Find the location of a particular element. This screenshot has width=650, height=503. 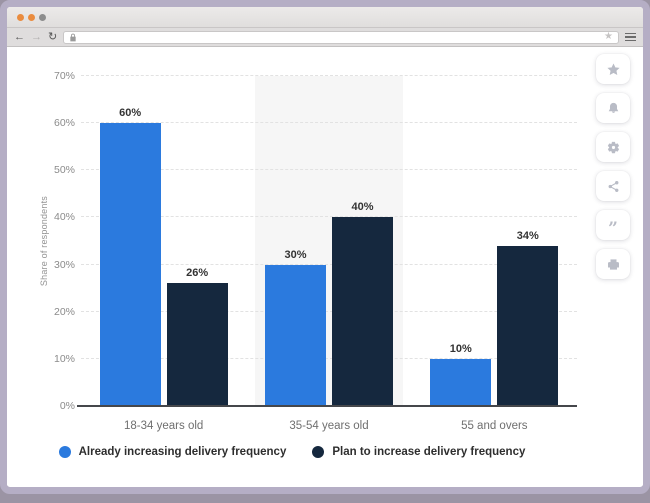

printer-icon is located at coordinates (613, 264).